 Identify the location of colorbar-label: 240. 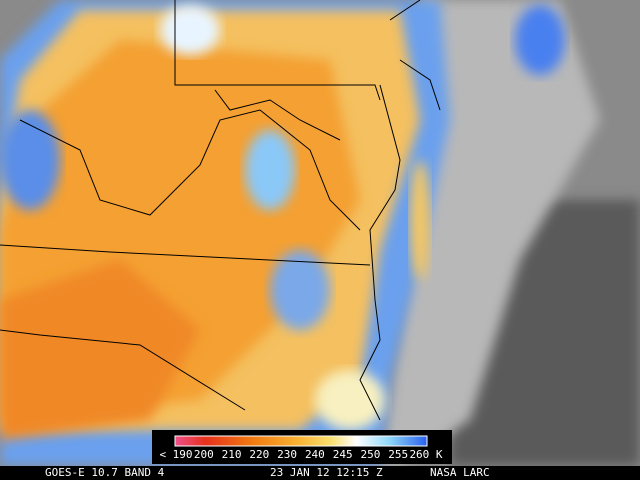
(315, 454).